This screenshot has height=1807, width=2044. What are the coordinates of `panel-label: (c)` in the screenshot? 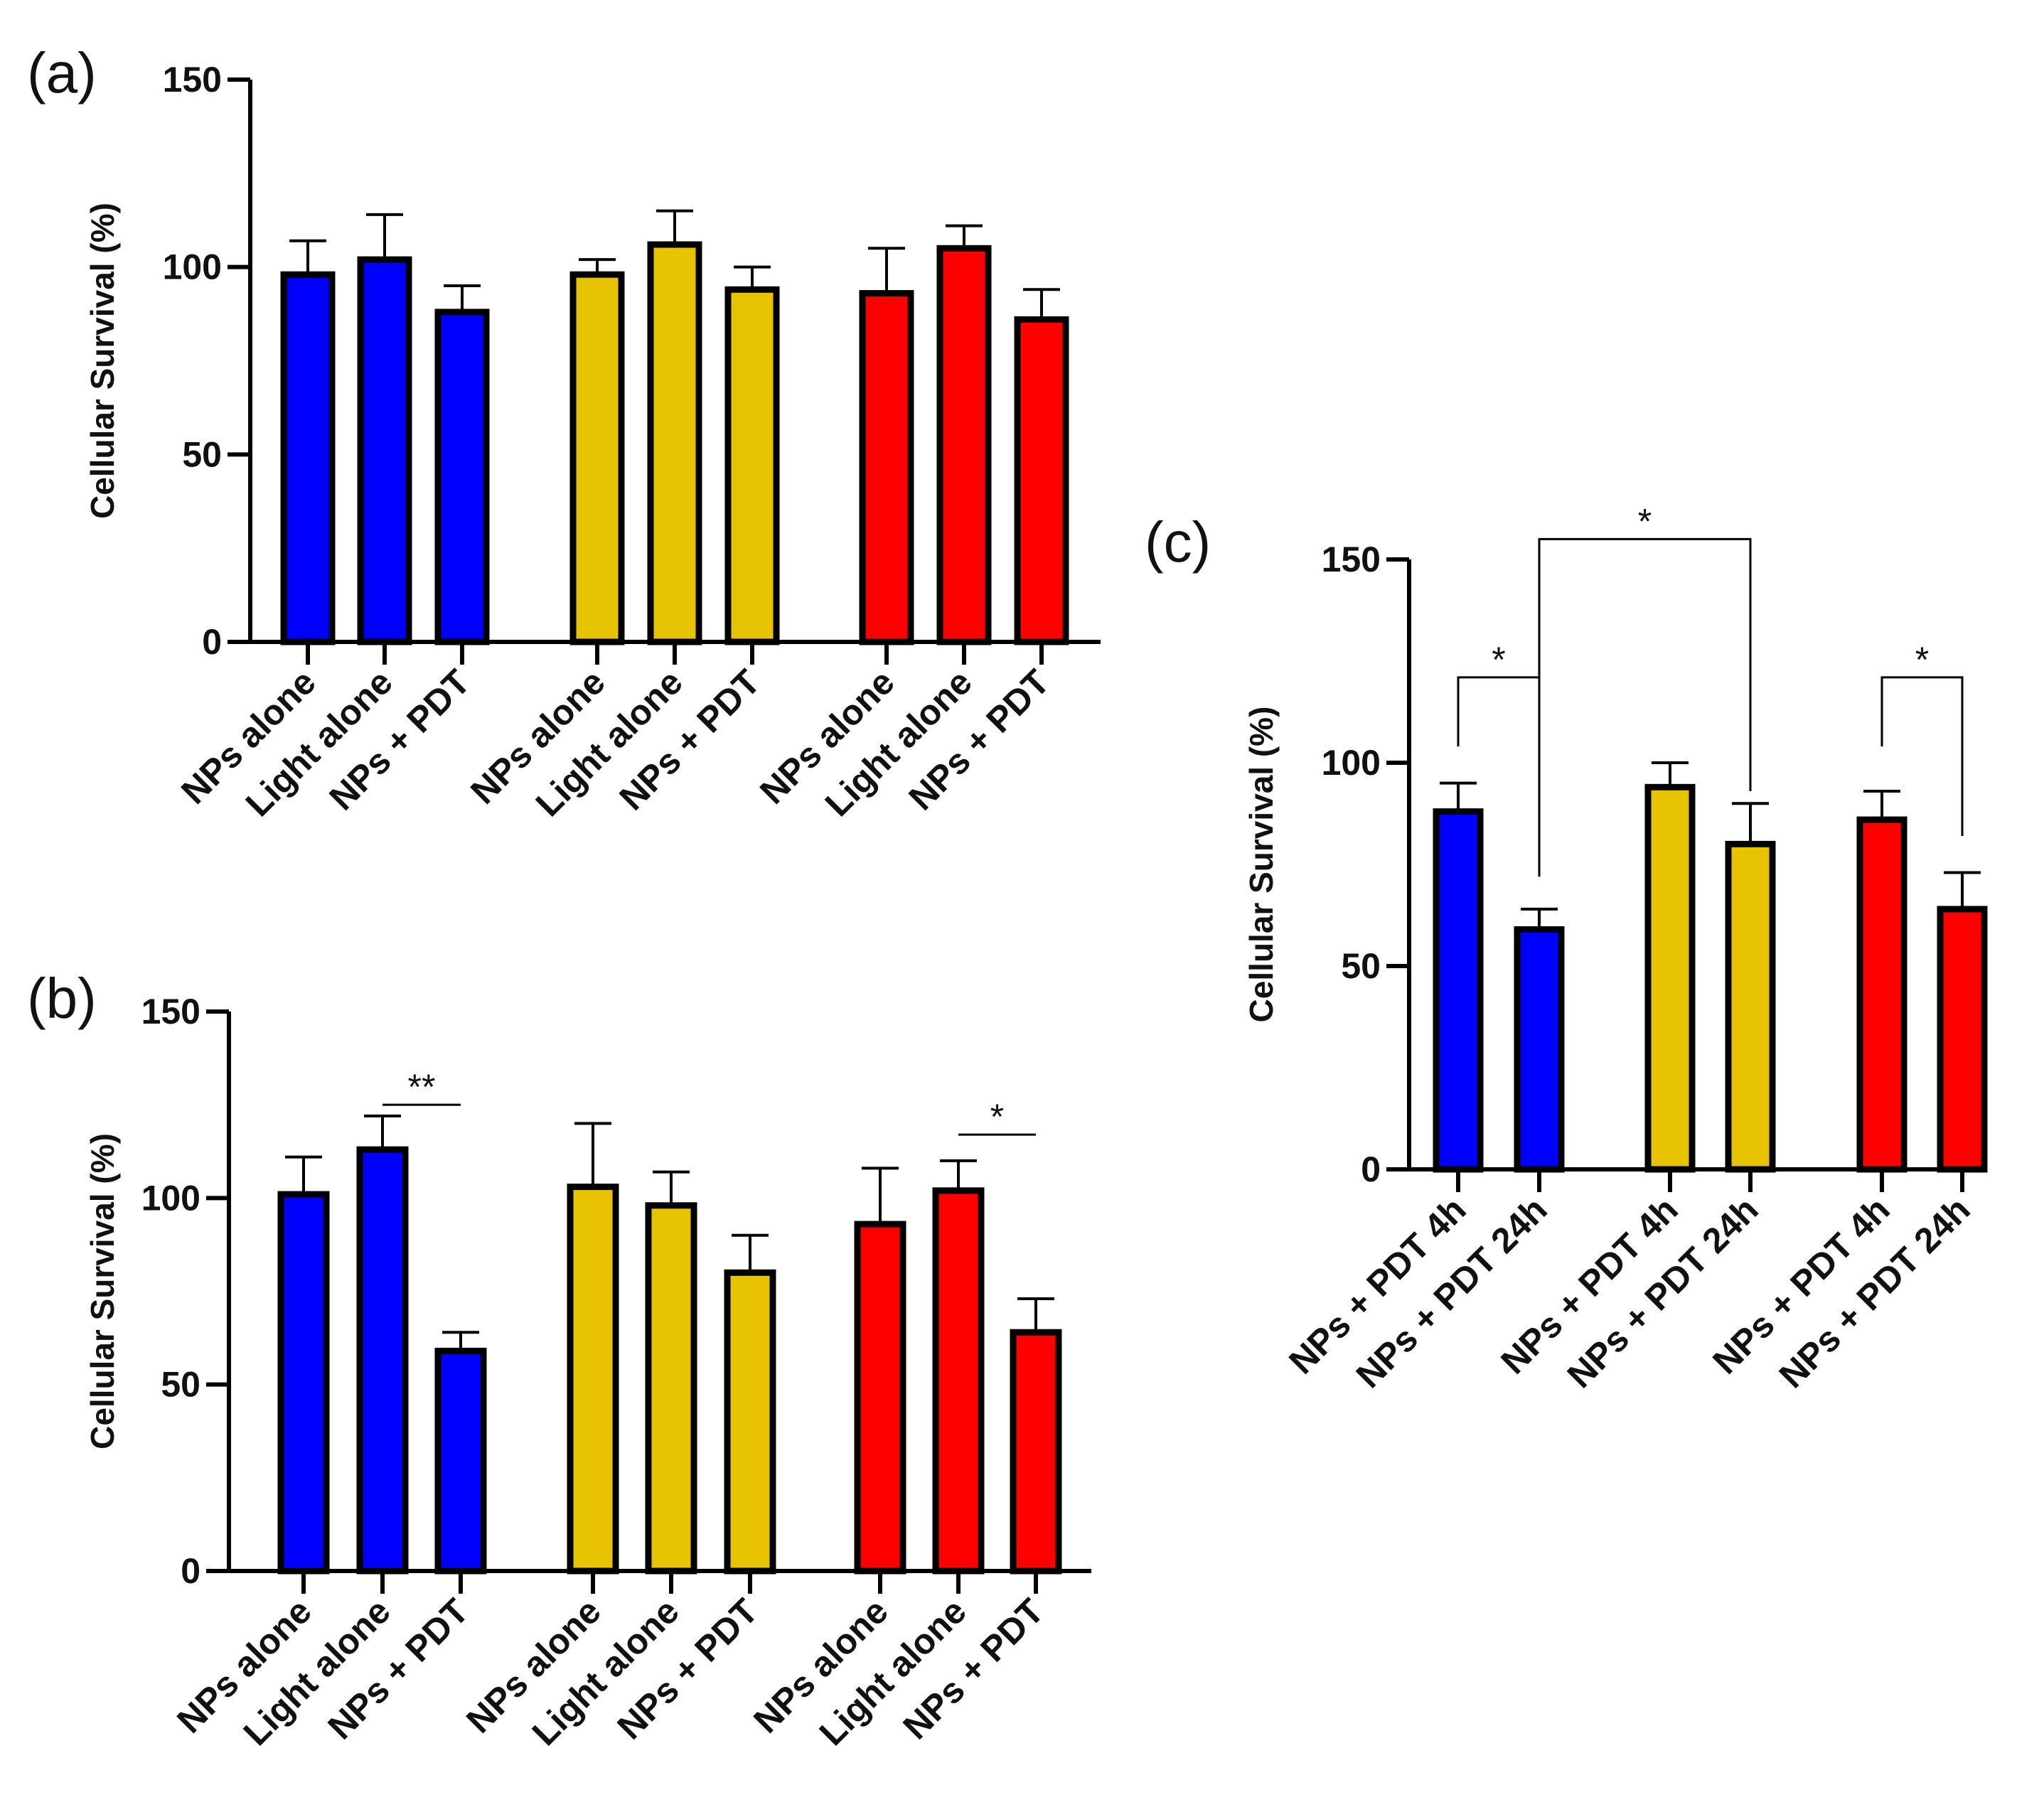 It's located at (1178, 542).